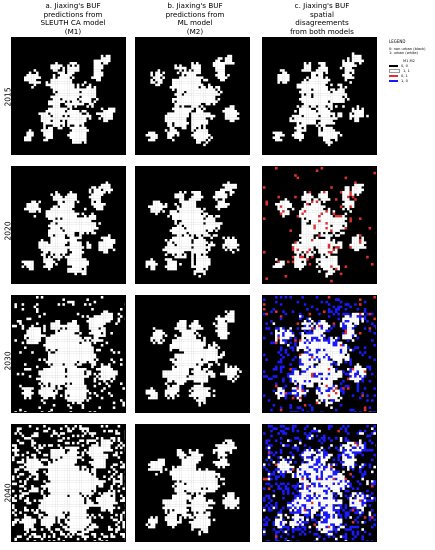 This screenshot has width=435, height=550. I want to click on map-panel-2020-b, so click(192, 225).